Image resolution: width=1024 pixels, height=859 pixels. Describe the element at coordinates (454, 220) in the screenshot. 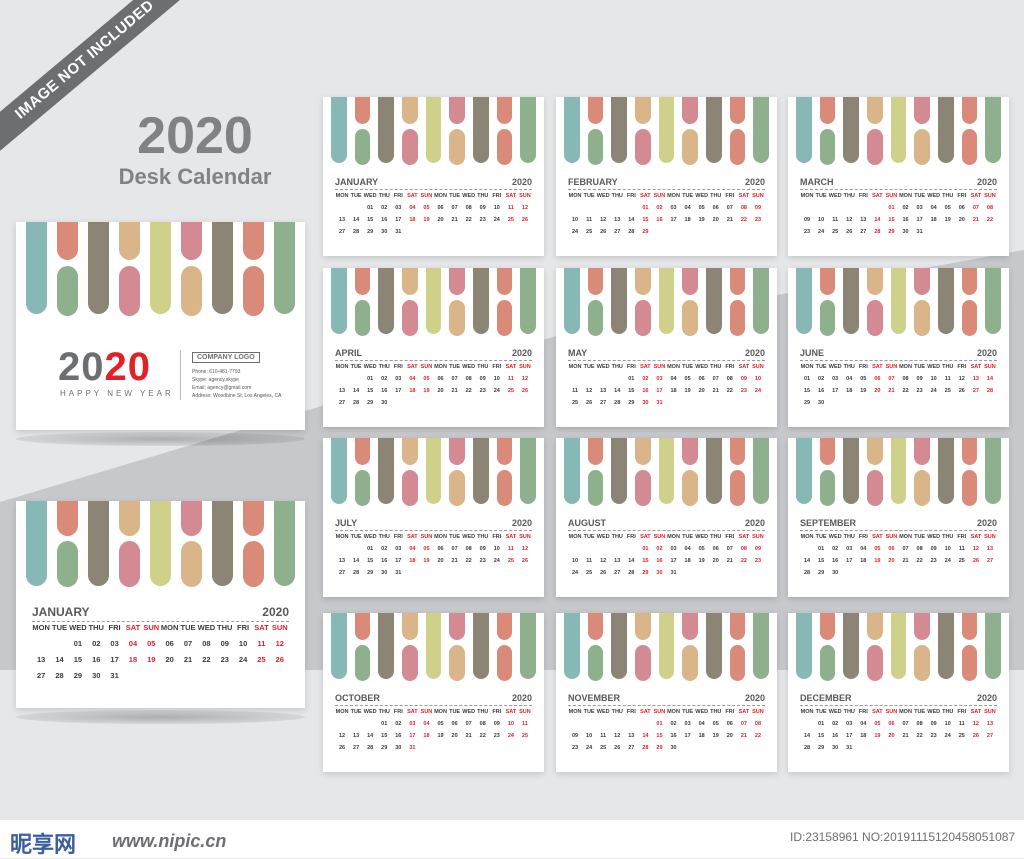

I see `day-number: 21` at that location.